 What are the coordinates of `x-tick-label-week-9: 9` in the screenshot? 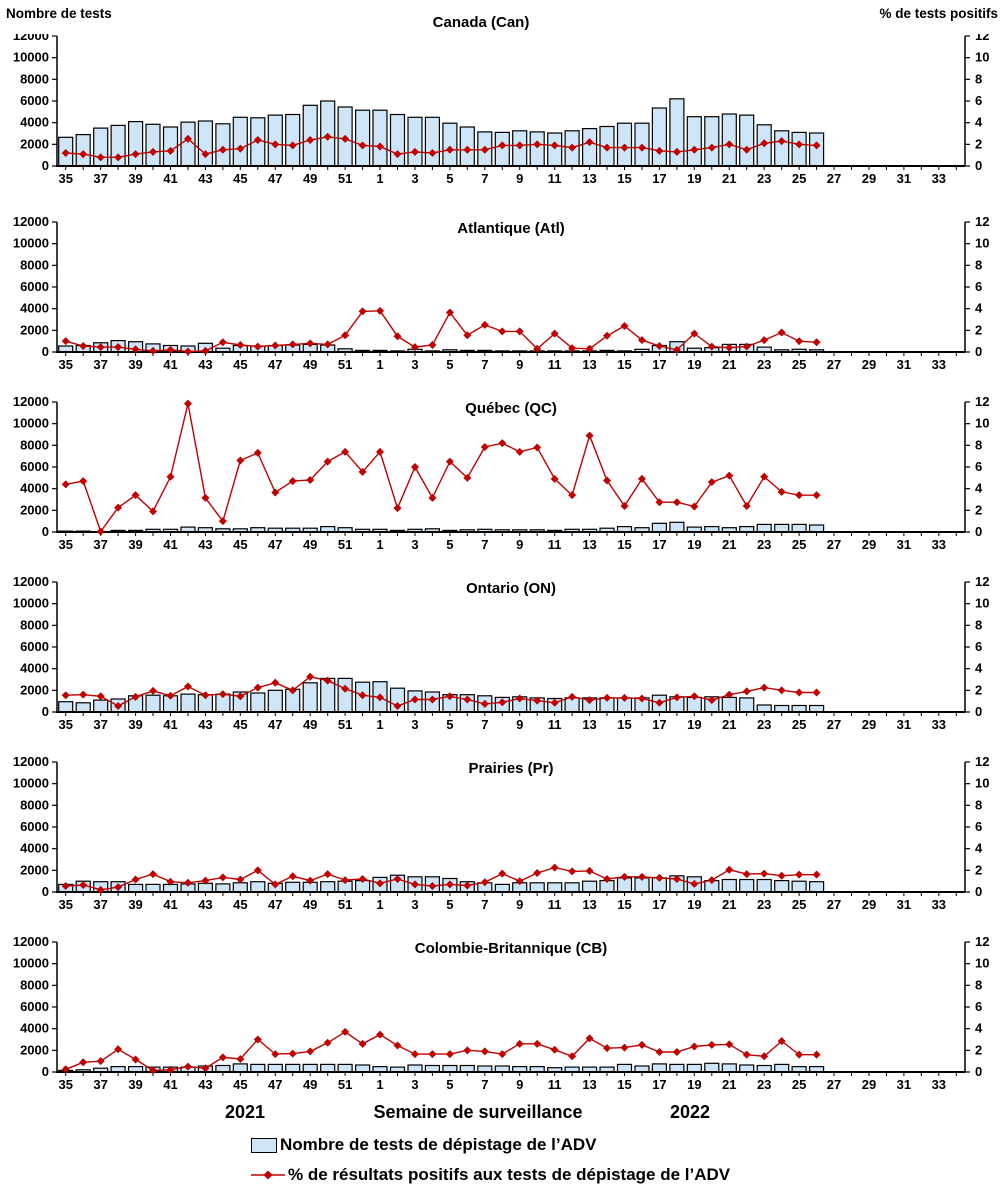 It's located at (519, 724).